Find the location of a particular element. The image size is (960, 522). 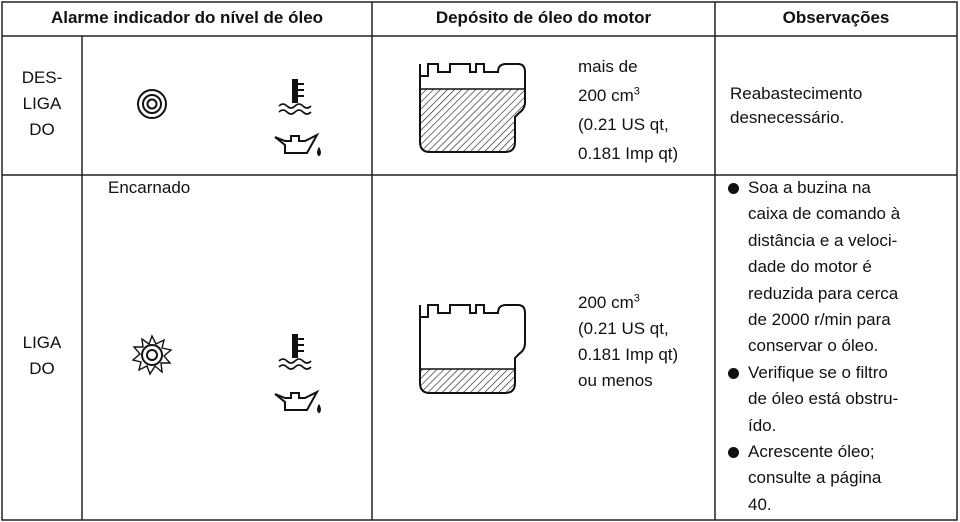

note-text: reduzida para cerca is located at coordinates (823, 293).